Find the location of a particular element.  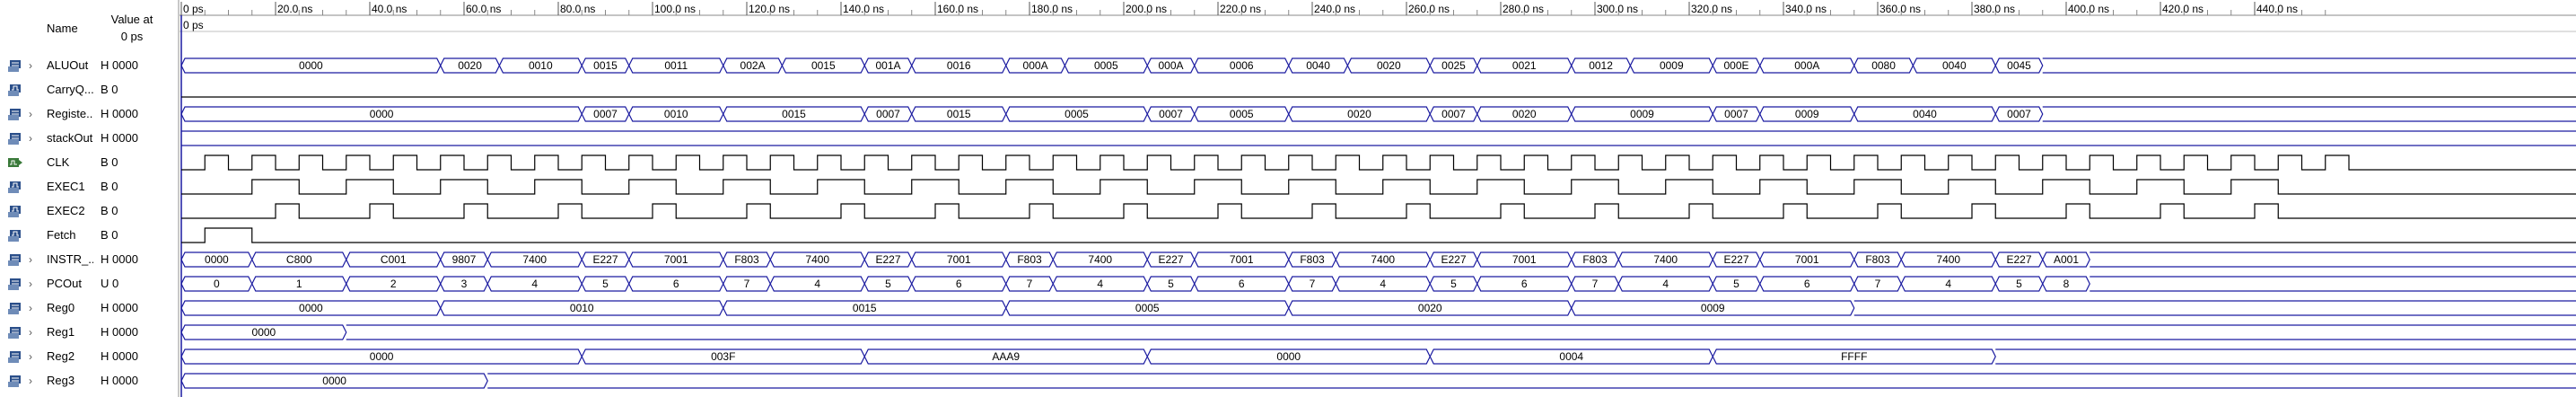

bus-value-label: 0 is located at coordinates (217, 284).